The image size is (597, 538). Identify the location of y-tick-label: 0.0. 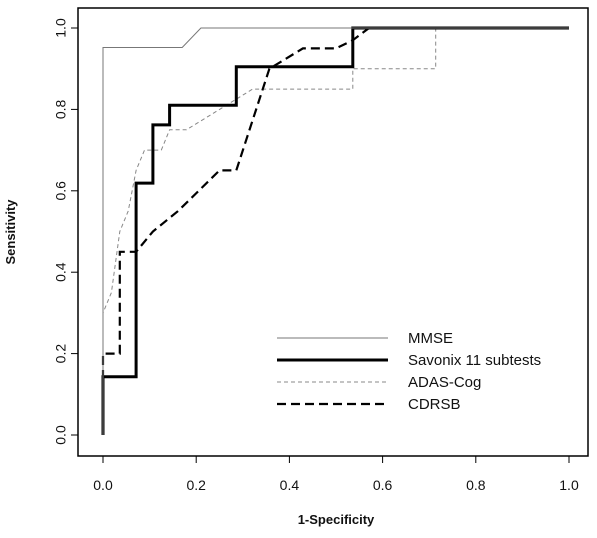
(61, 435).